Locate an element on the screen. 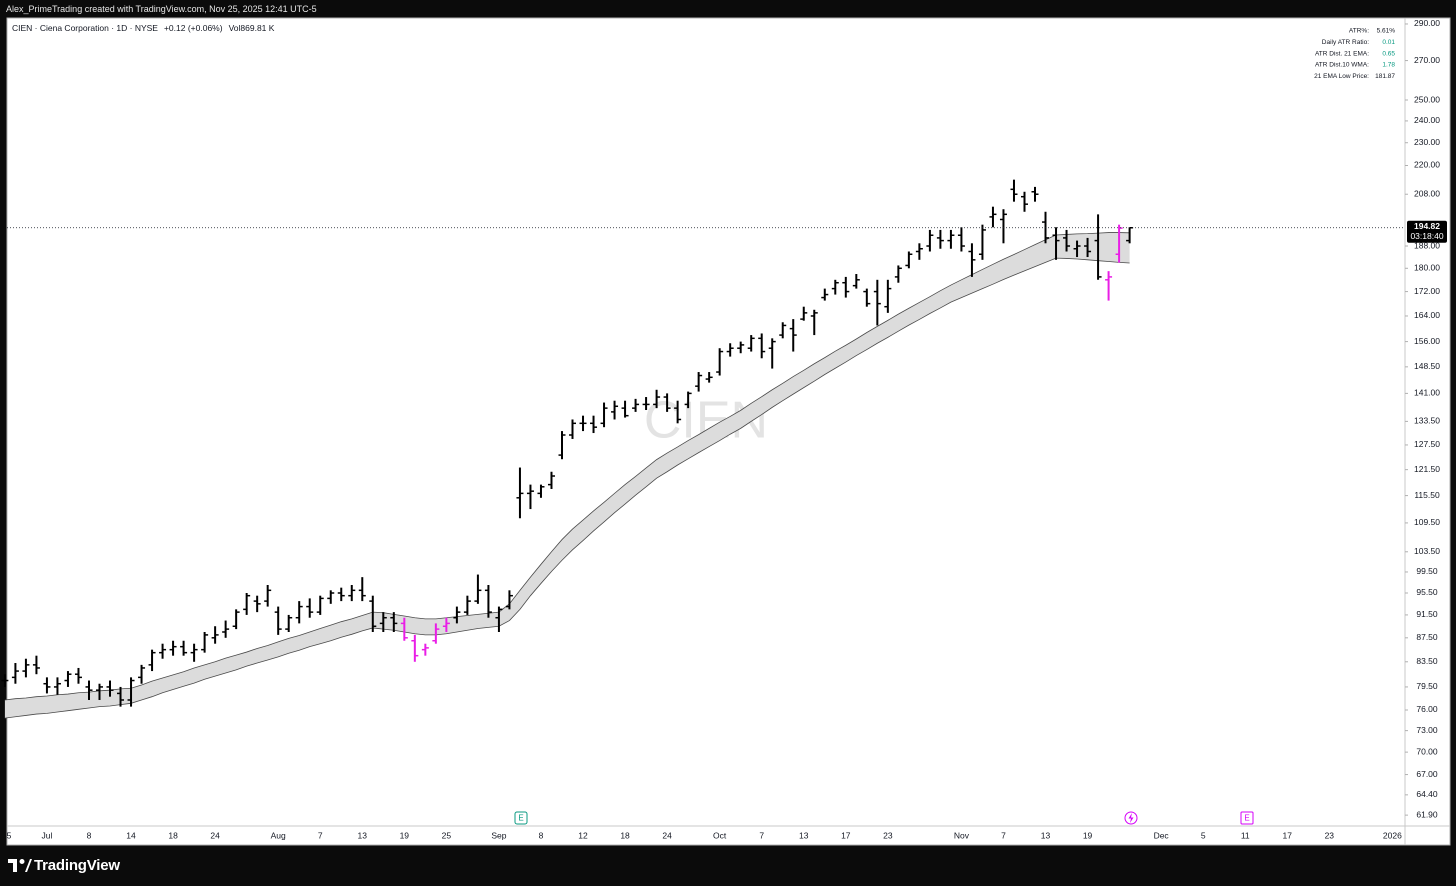  table-label: ATR%: is located at coordinates (1359, 31).